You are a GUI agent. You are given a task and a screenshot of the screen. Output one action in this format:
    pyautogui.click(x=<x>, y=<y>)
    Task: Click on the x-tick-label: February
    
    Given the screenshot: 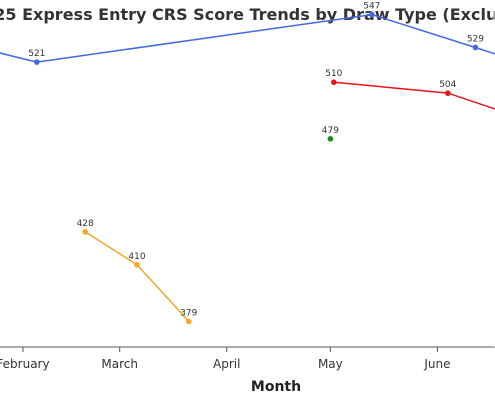 What is the action you would take?
    pyautogui.click(x=25, y=364)
    